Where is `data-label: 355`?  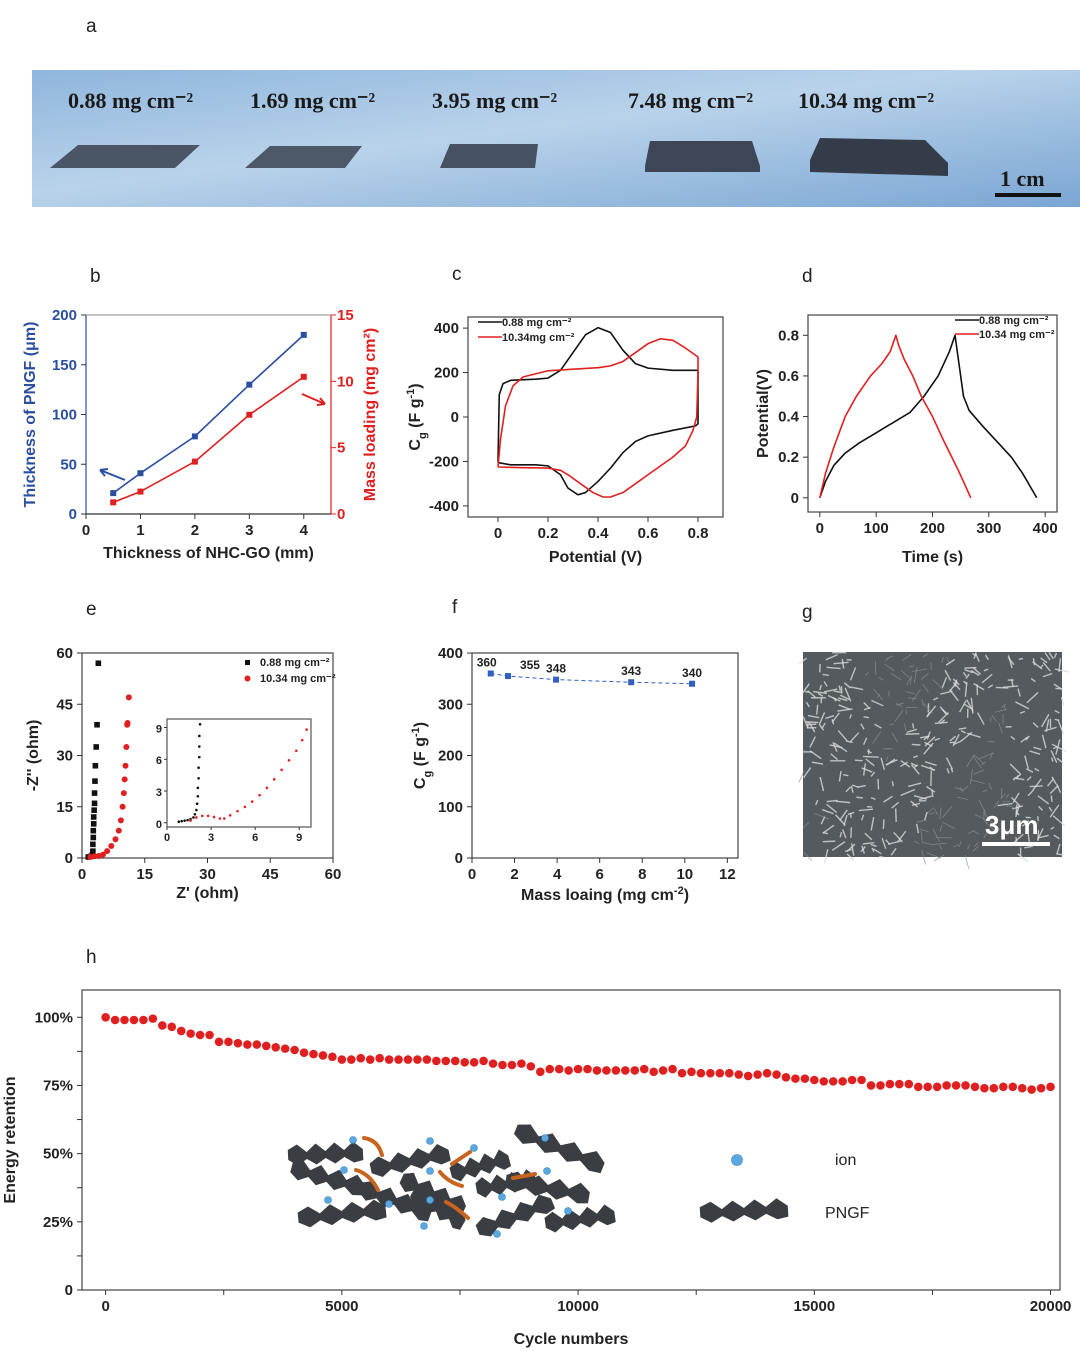
data-label: 355 is located at coordinates (530, 665).